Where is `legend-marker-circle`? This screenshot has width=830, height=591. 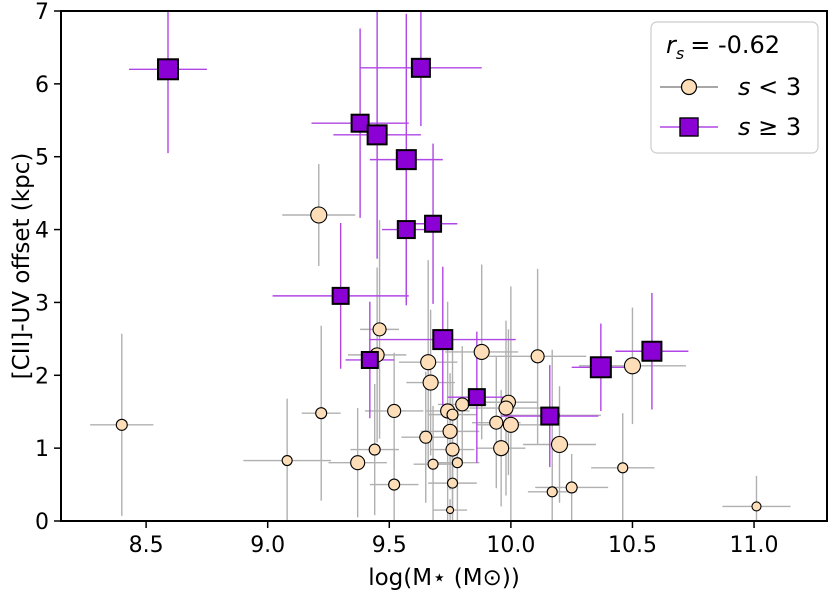 legend-marker-circle is located at coordinates (689, 87).